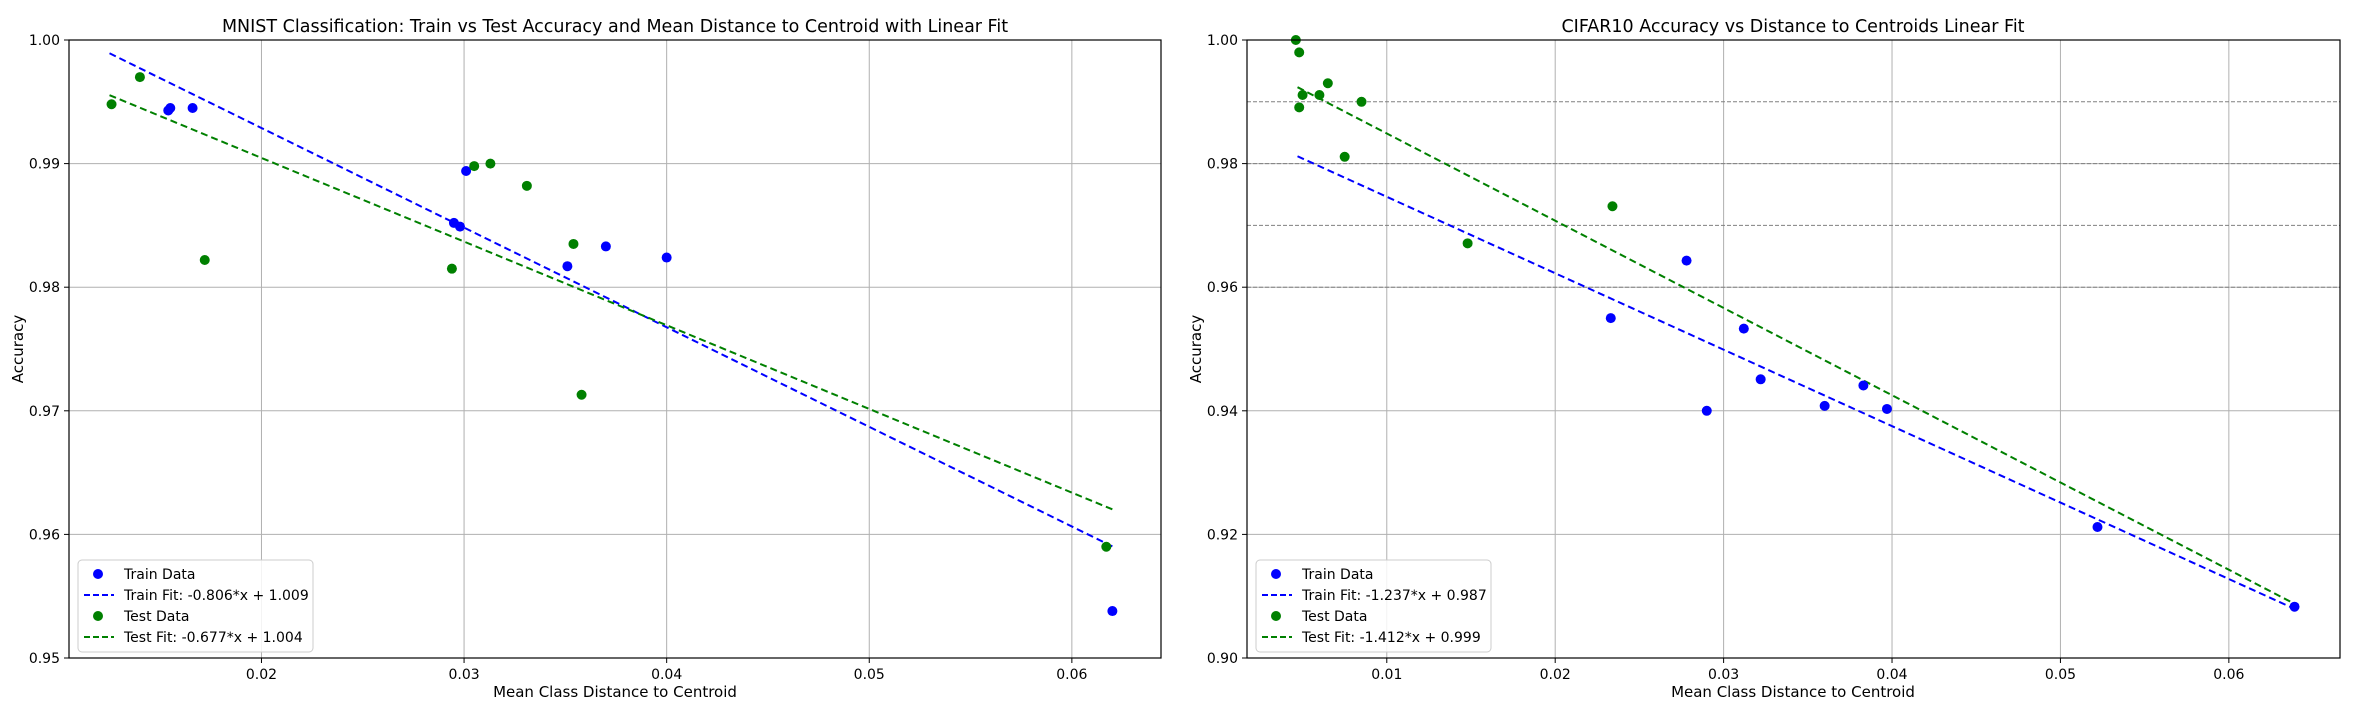 The width and height of the screenshot is (2354, 714). I want to click on mnist-legend-train-data: Train Data, so click(159, 575).